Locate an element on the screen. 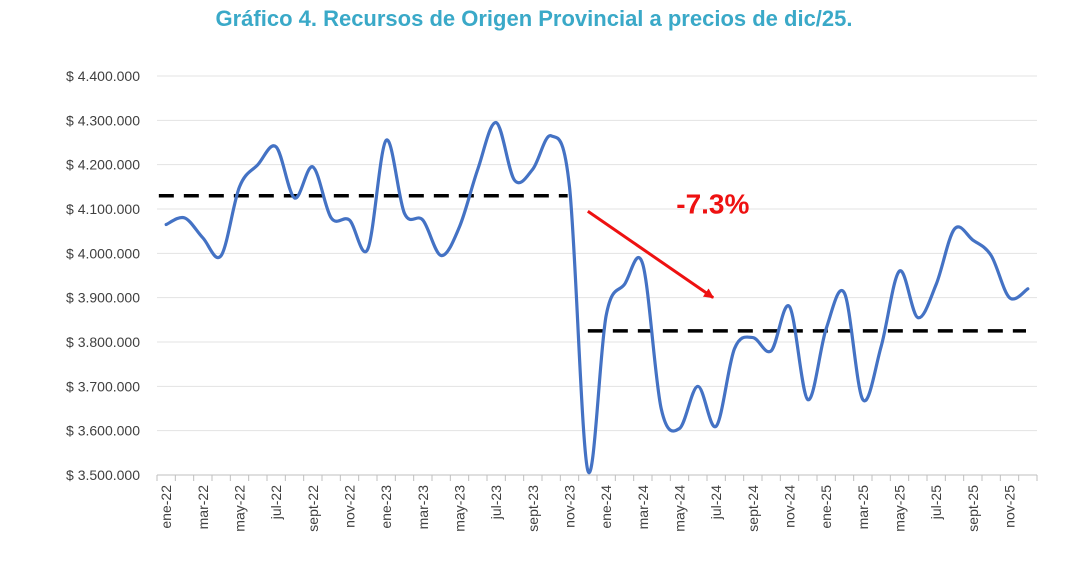 This screenshot has width=1068, height=574. x-tick-label: ene-23 is located at coordinates (386, 507).